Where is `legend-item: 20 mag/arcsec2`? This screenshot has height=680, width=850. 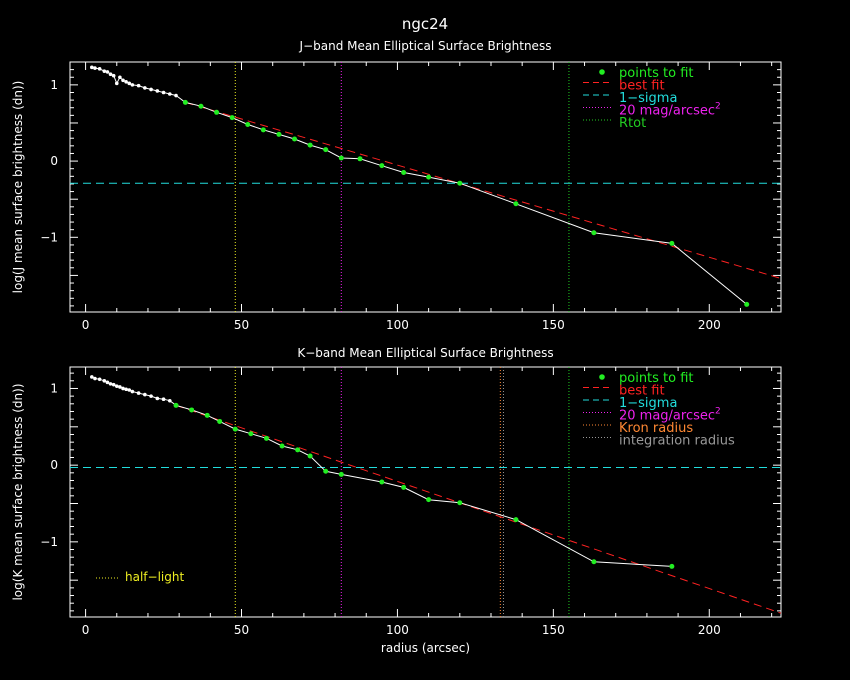
legend-item: 20 mag/arcsec2 is located at coordinates (652, 110).